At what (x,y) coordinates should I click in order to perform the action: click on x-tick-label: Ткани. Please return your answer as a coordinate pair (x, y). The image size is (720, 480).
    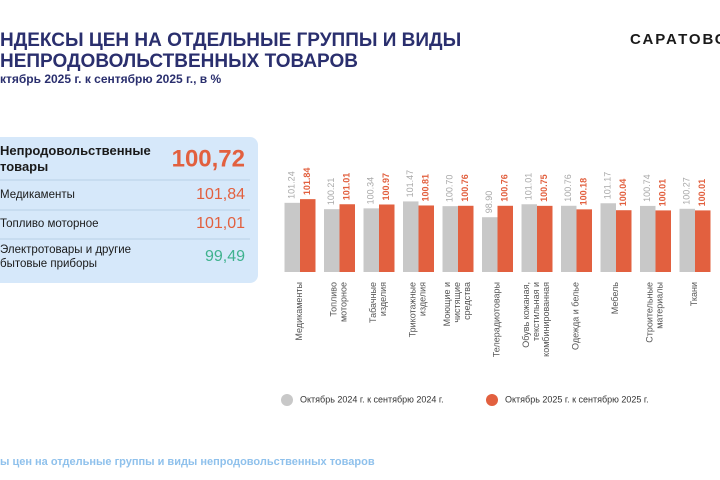
    Looking at the image, I should click on (694, 294).